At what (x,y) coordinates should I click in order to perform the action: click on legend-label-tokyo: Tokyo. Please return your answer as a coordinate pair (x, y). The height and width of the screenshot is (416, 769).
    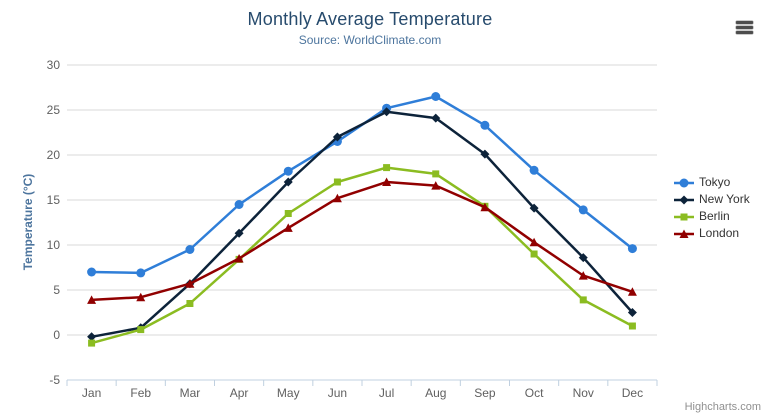
    Looking at the image, I should click on (715, 182).